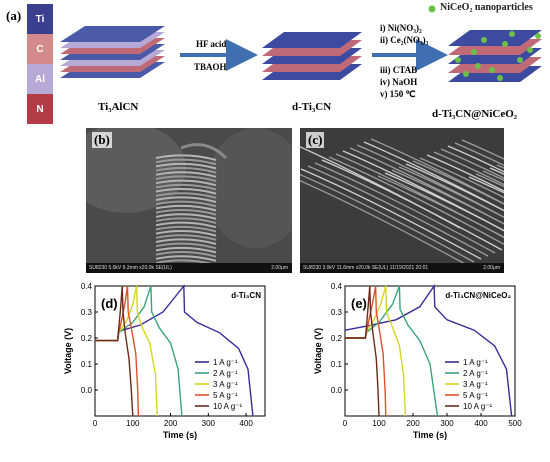 The width and height of the screenshot is (550, 462). I want to click on synthesis-schematic, so click(301, 43).